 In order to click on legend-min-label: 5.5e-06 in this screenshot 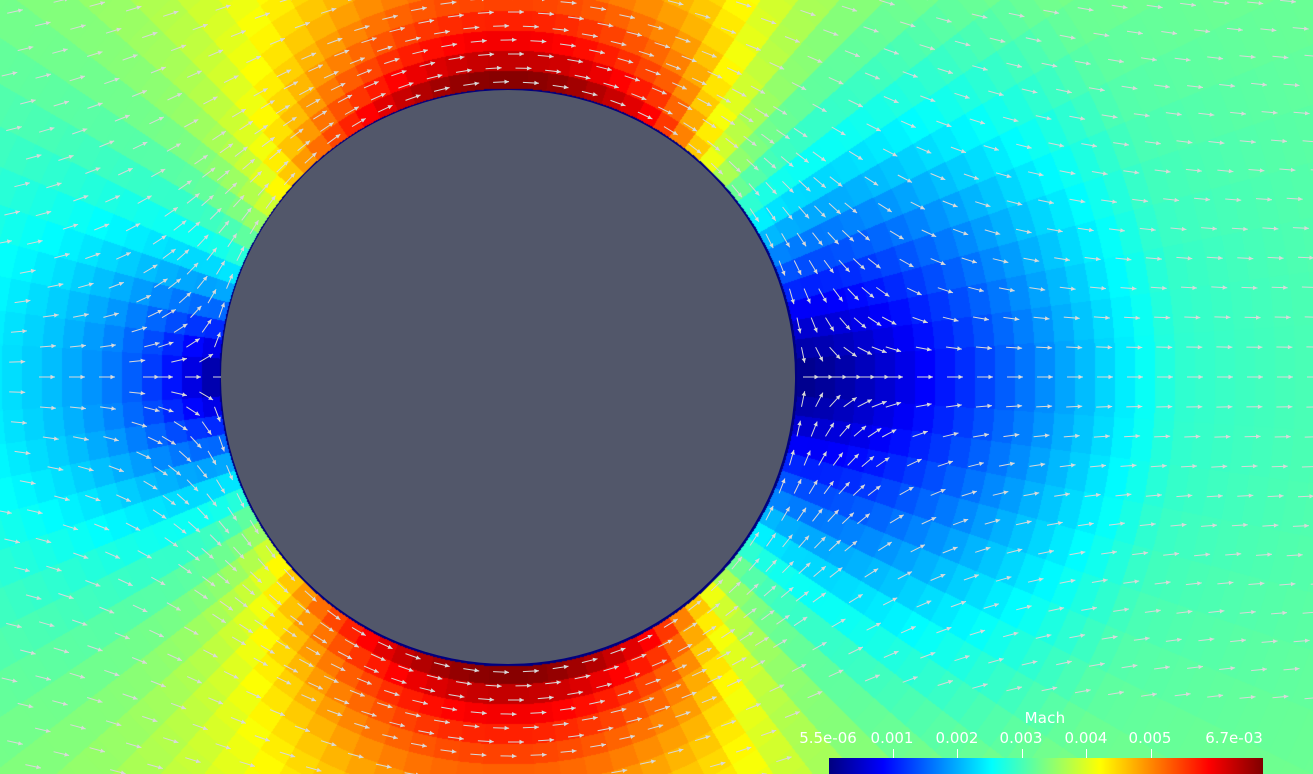, I will do `click(828, 738)`.